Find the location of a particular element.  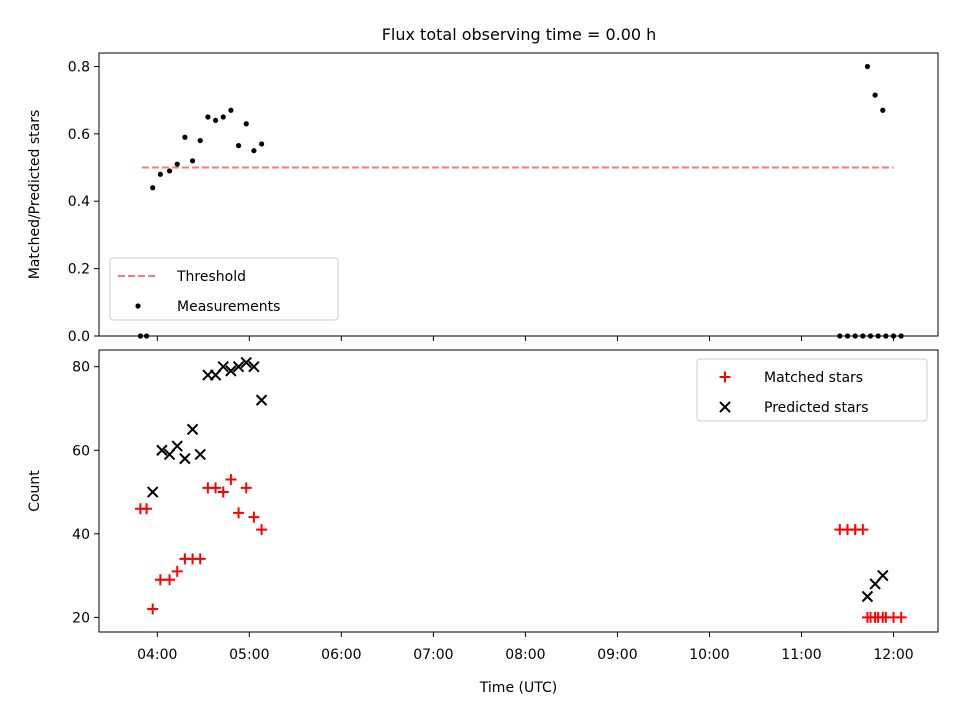

legend-measurement-swatch is located at coordinates (138, 306).